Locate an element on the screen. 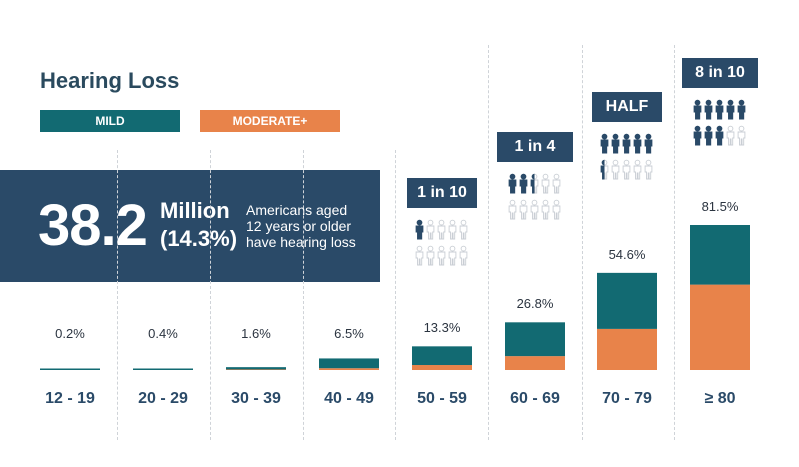  value-label: 6.5% is located at coordinates (349, 333).